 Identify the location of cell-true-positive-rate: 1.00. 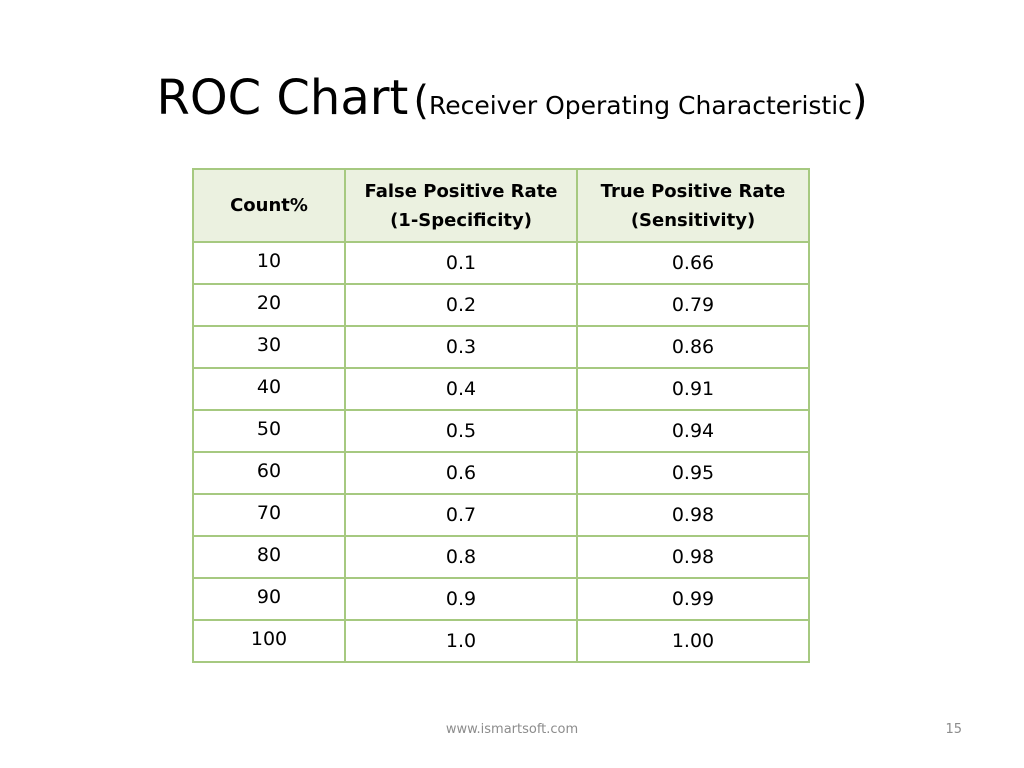
(693, 641).